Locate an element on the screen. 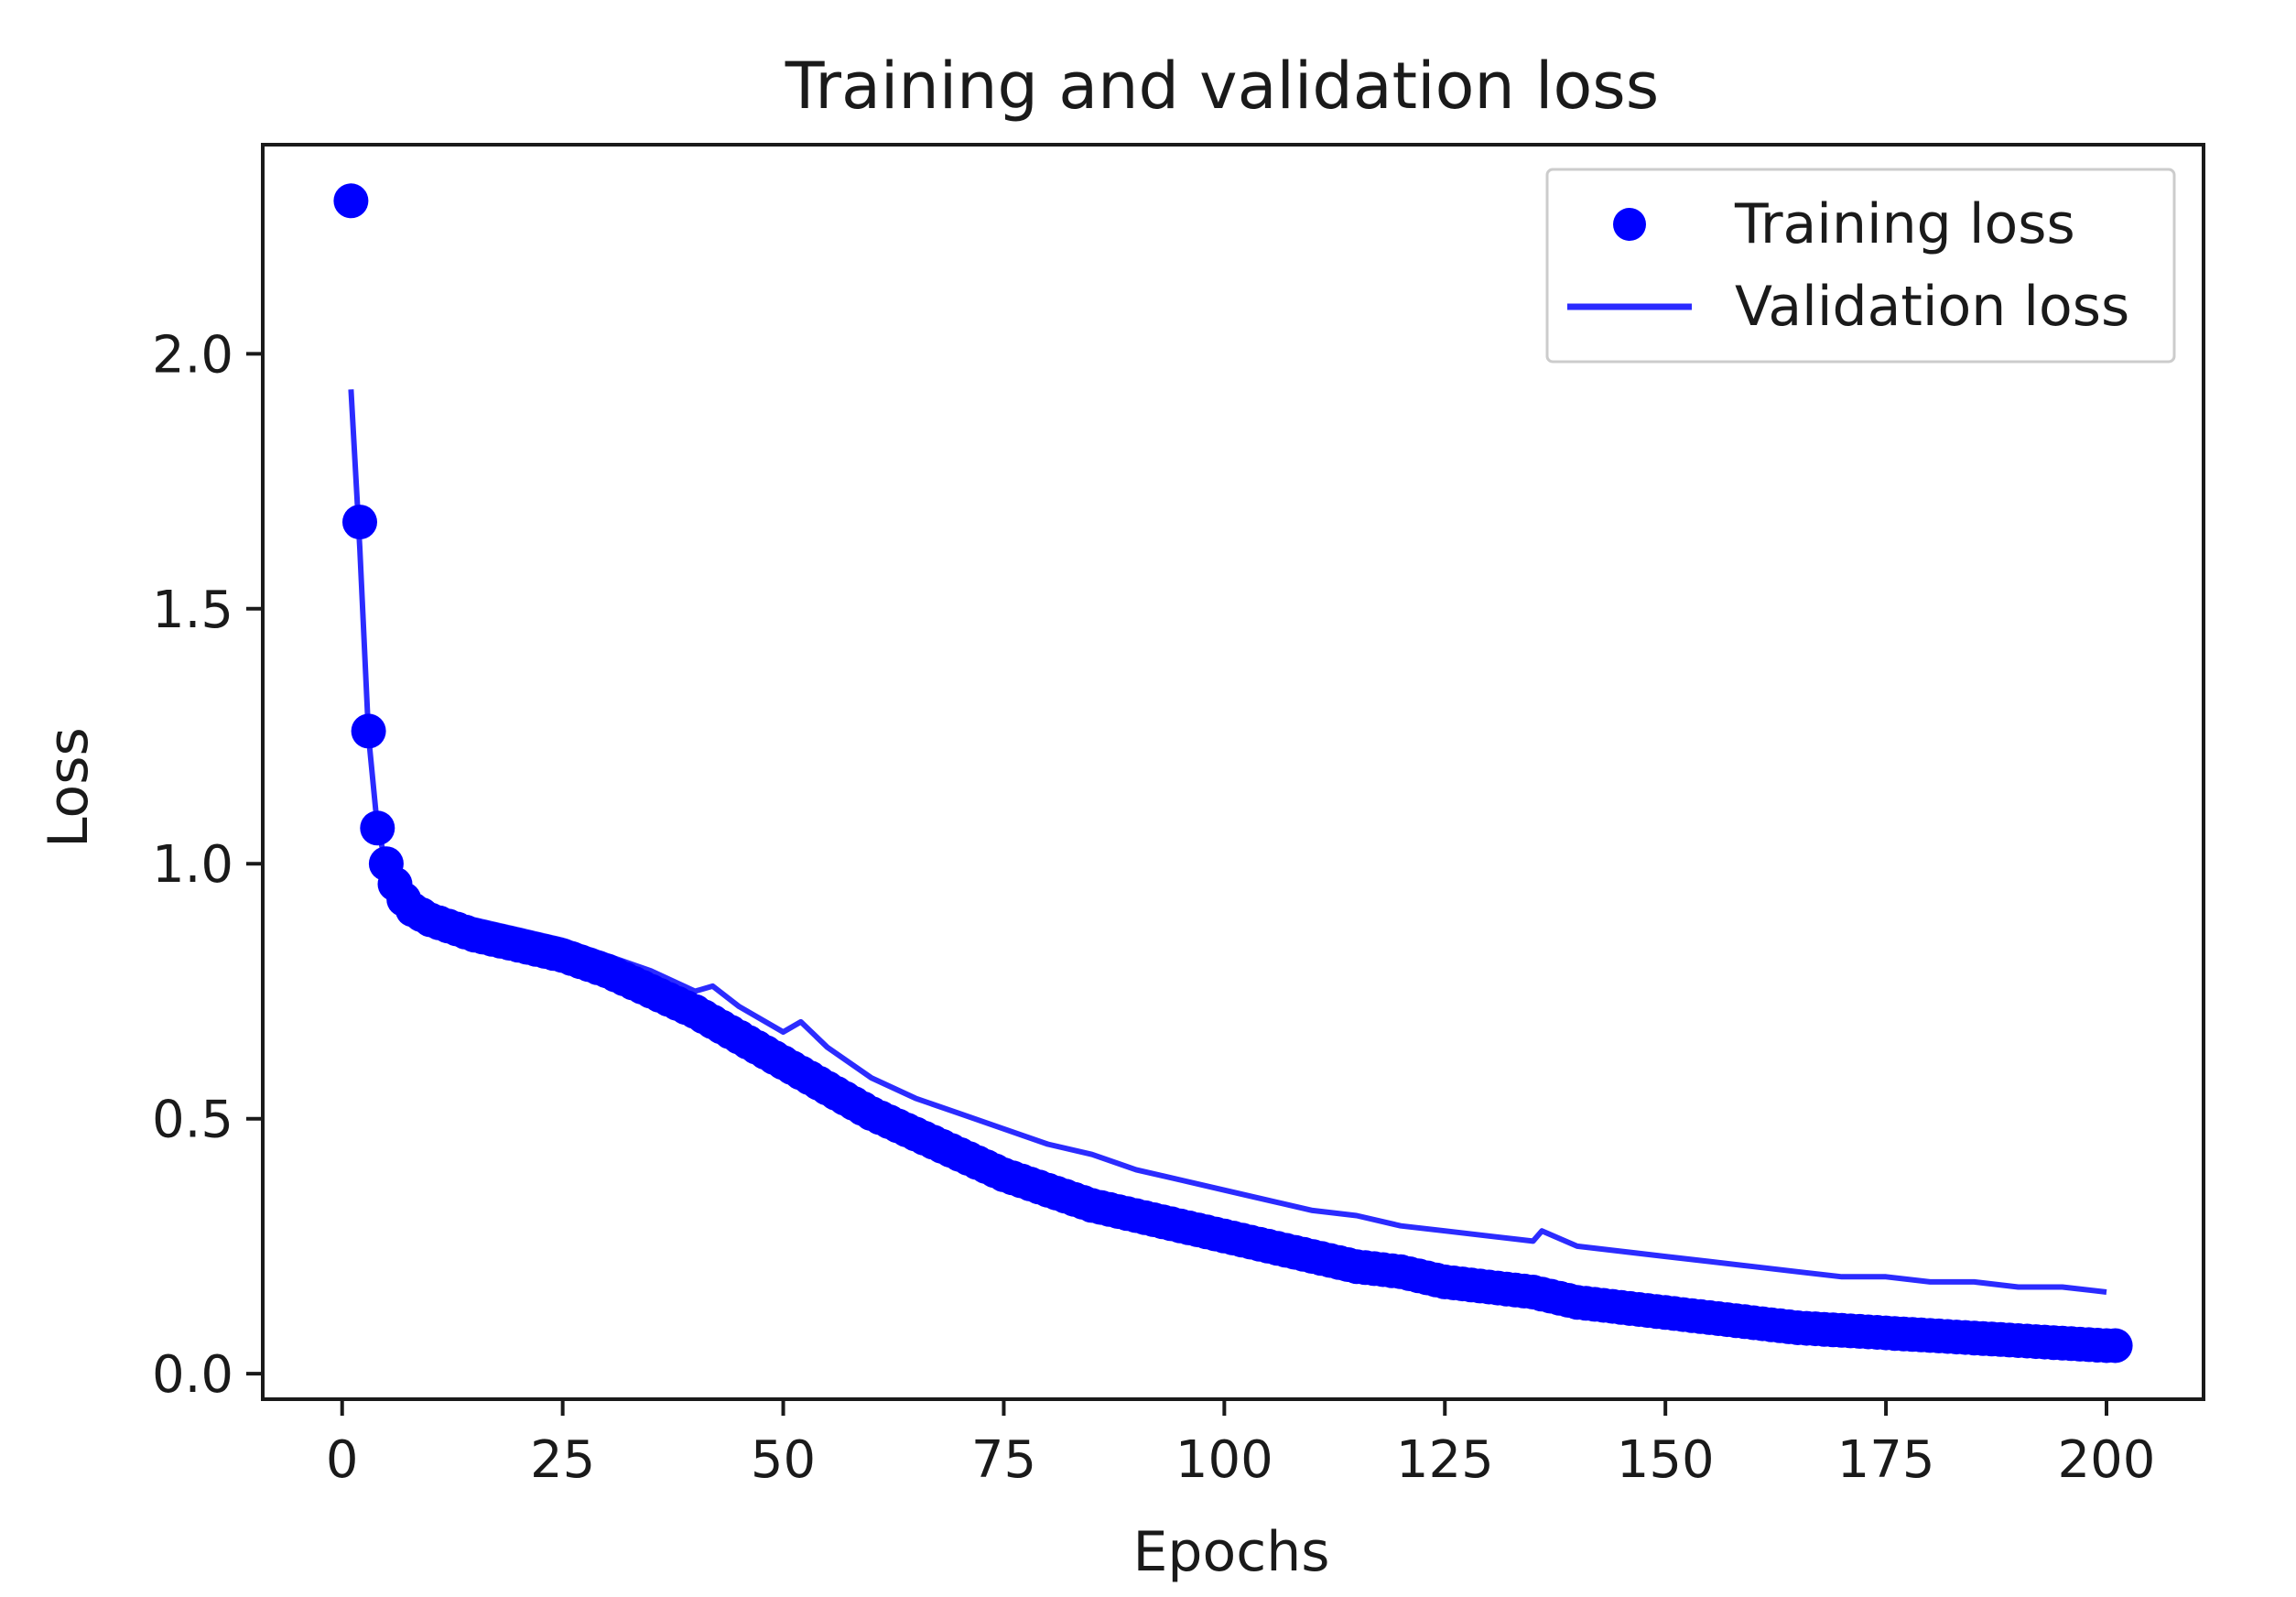 The image size is (2296, 1597). x-tick-label: 50 is located at coordinates (783, 1460).